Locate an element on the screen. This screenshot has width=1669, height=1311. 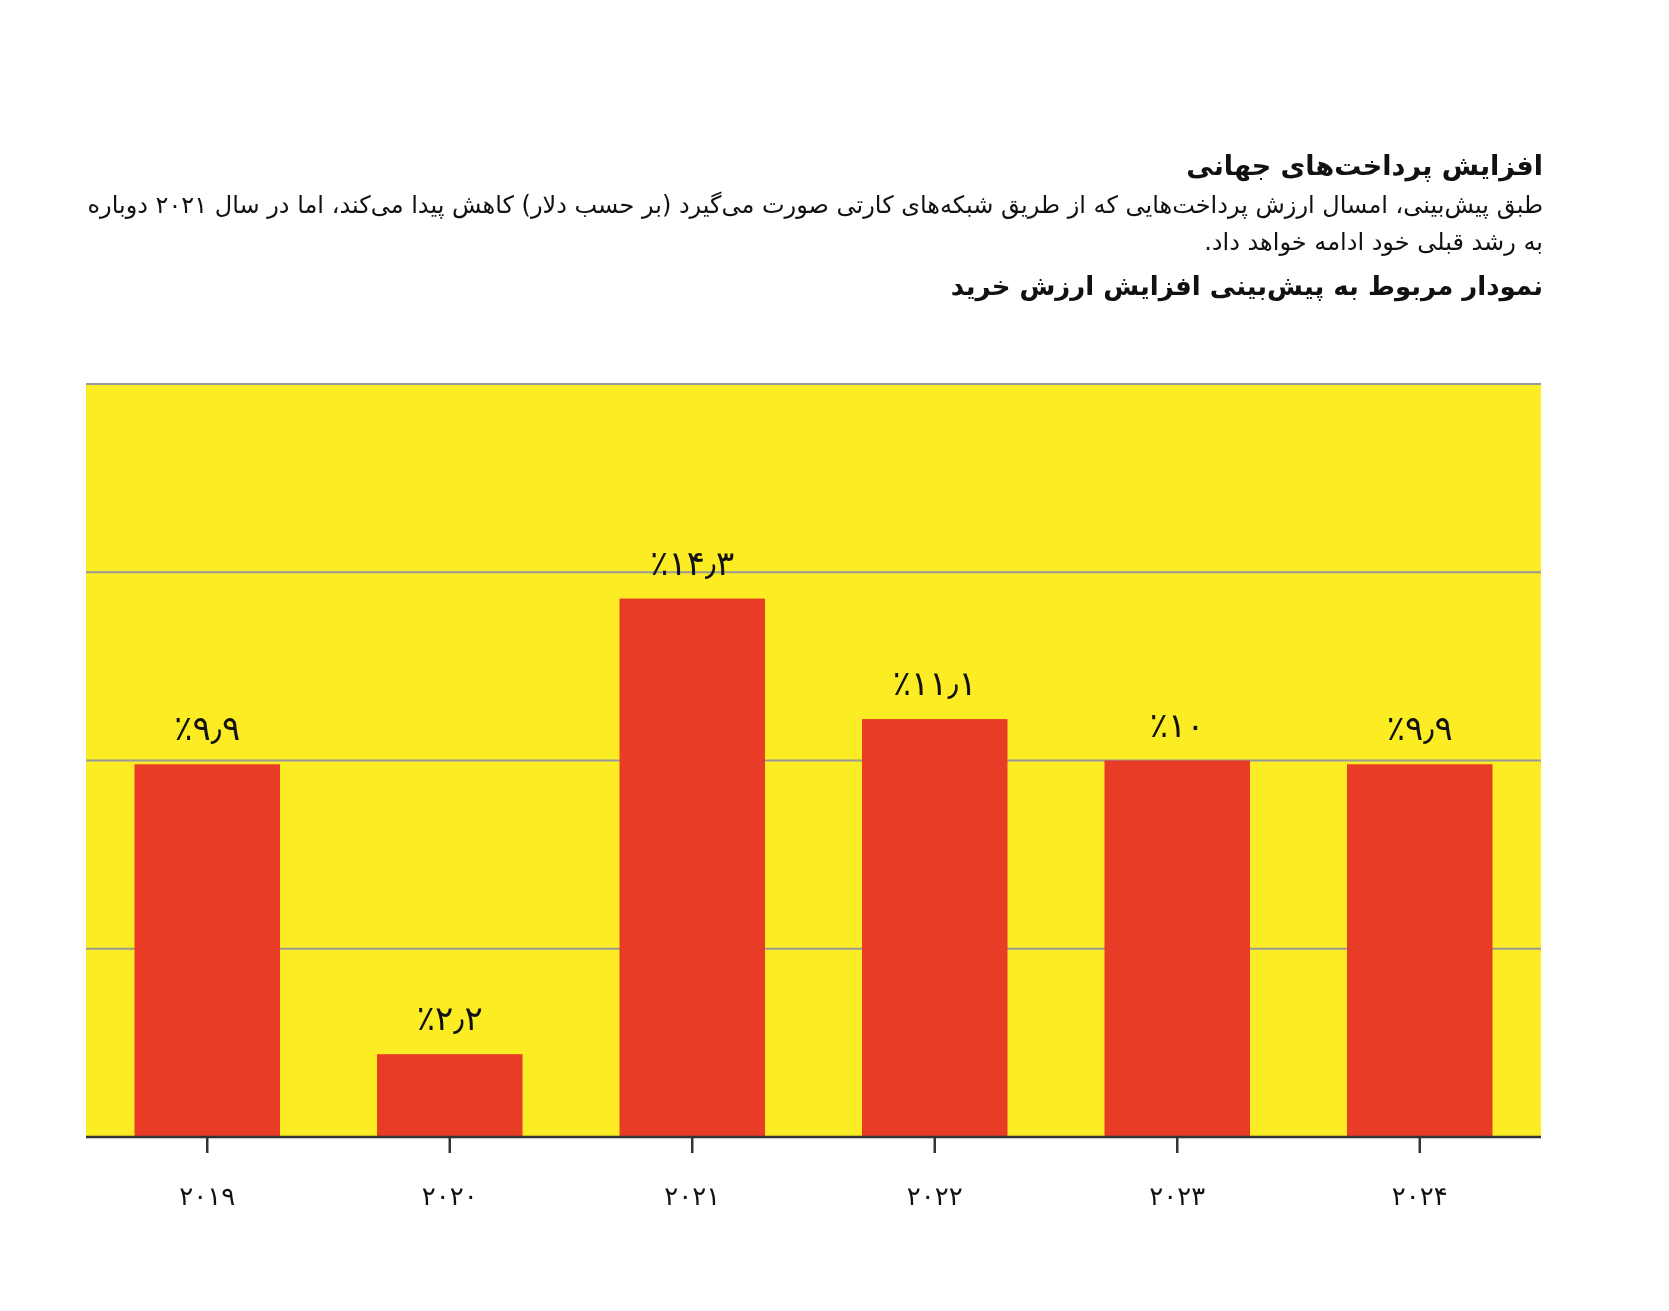
x-tick-label: ۲۰۲۰ is located at coordinates (449, 1196).